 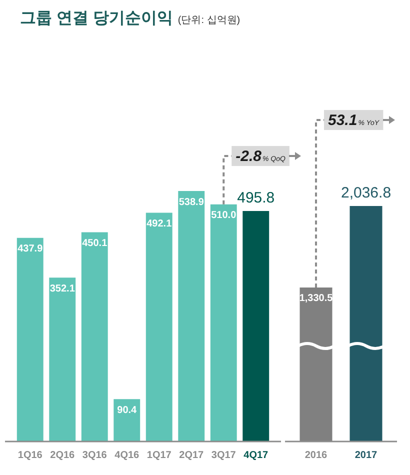 What do you see at coordinates (366, 193) in the screenshot?
I see `data-label: 2,036.8` at bounding box center [366, 193].